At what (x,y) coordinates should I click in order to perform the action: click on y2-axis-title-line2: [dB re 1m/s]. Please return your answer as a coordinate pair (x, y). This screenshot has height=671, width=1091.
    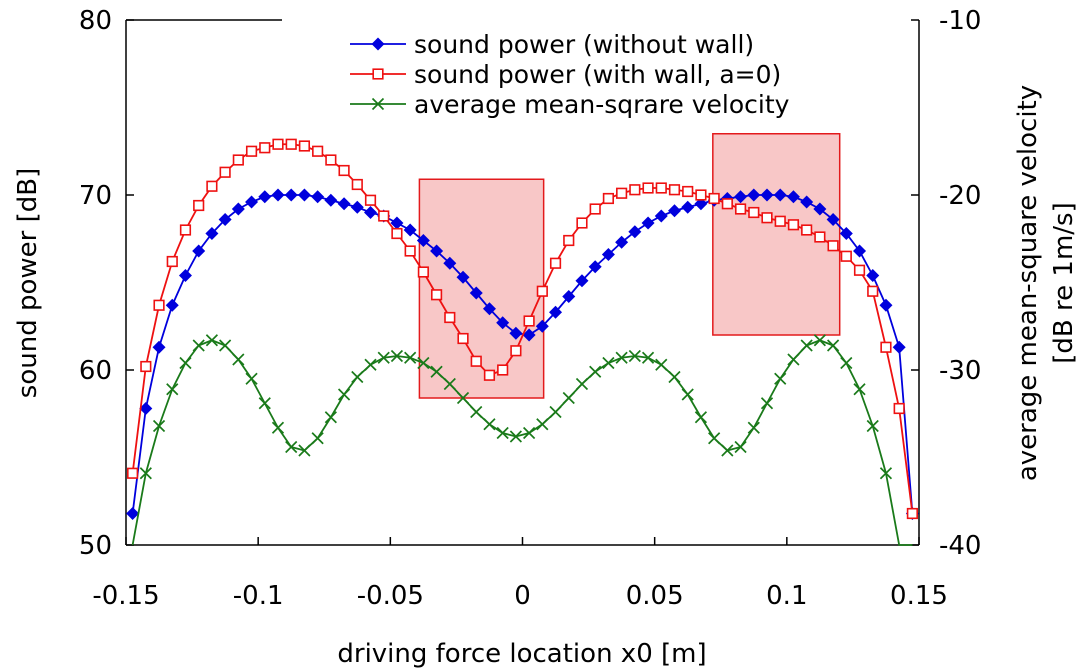
    Looking at the image, I should click on (1064, 282).